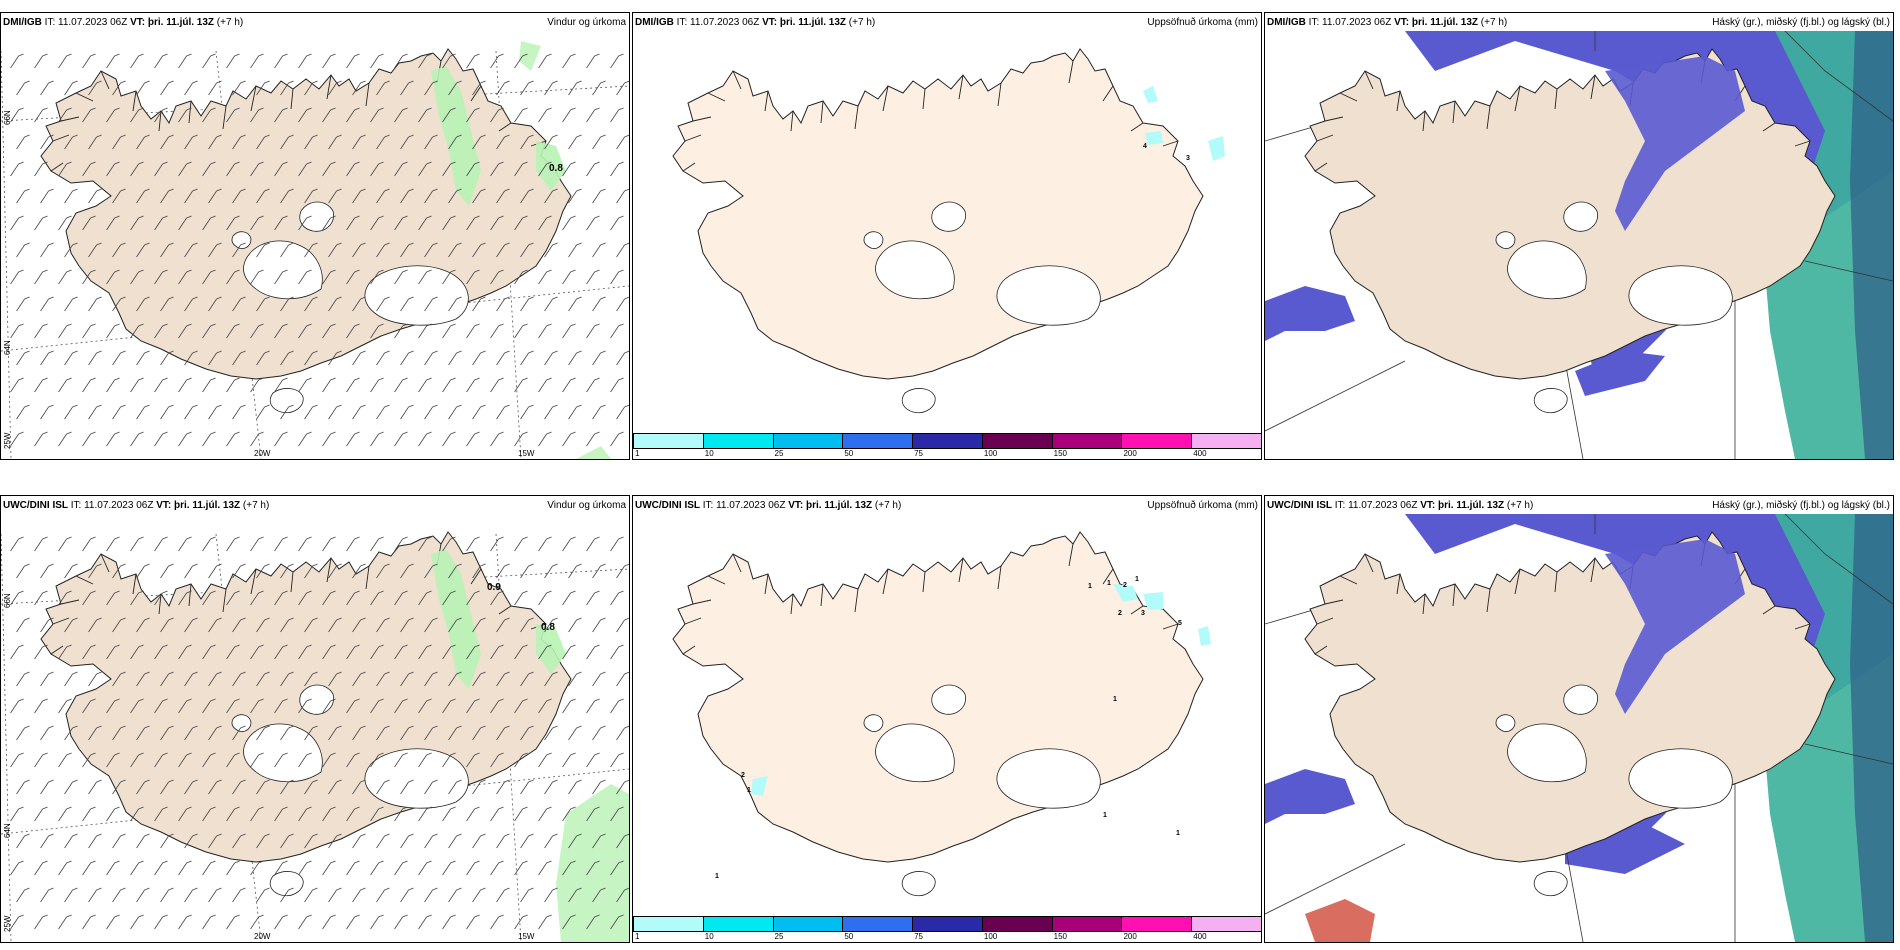 The width and height of the screenshot is (1900, 950). I want to click on precip-value-label: 3, so click(1143, 613).